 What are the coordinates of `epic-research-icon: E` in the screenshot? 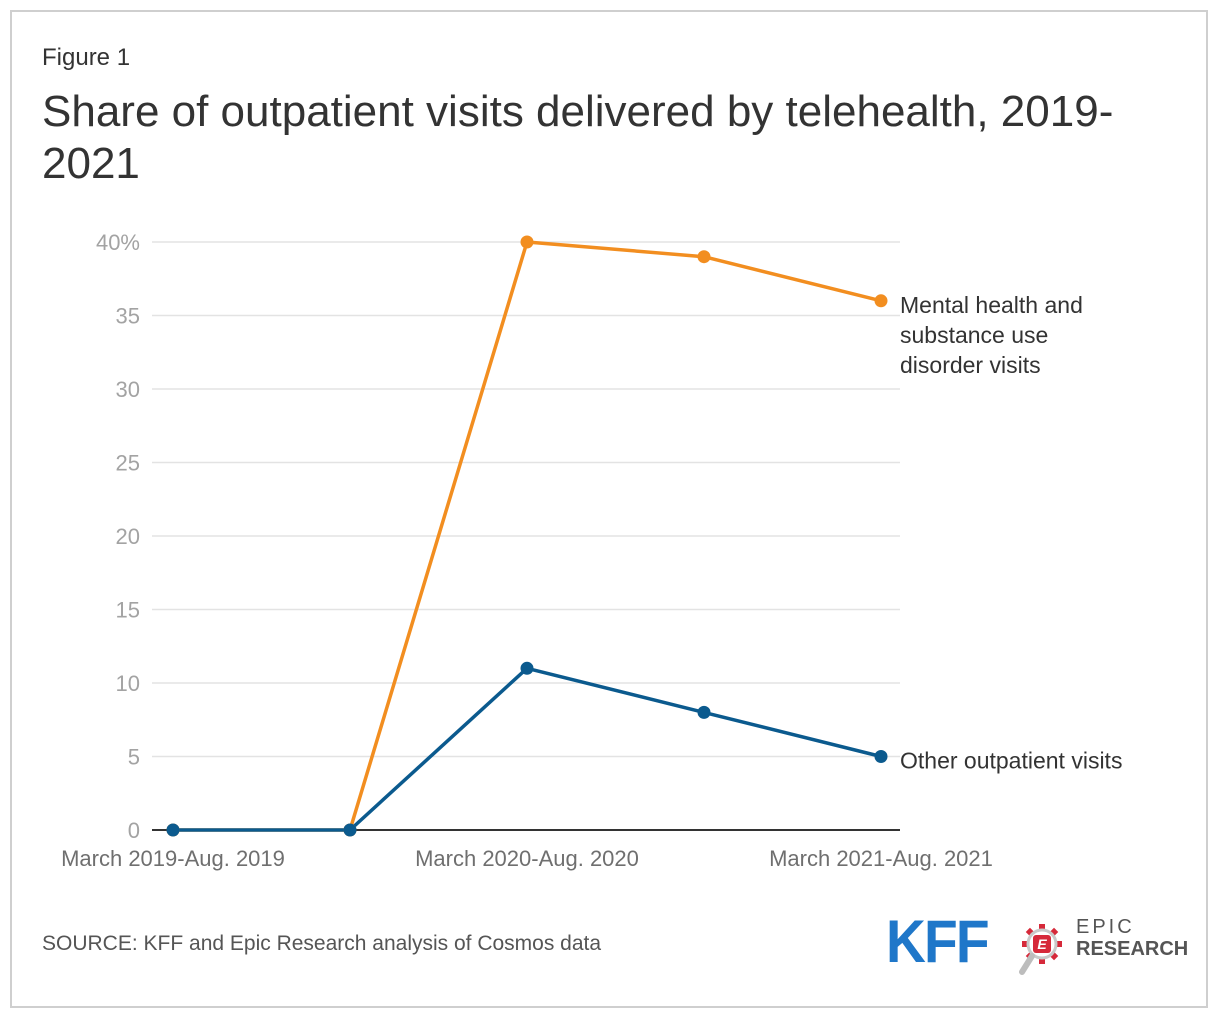 It's located at (1040, 949).